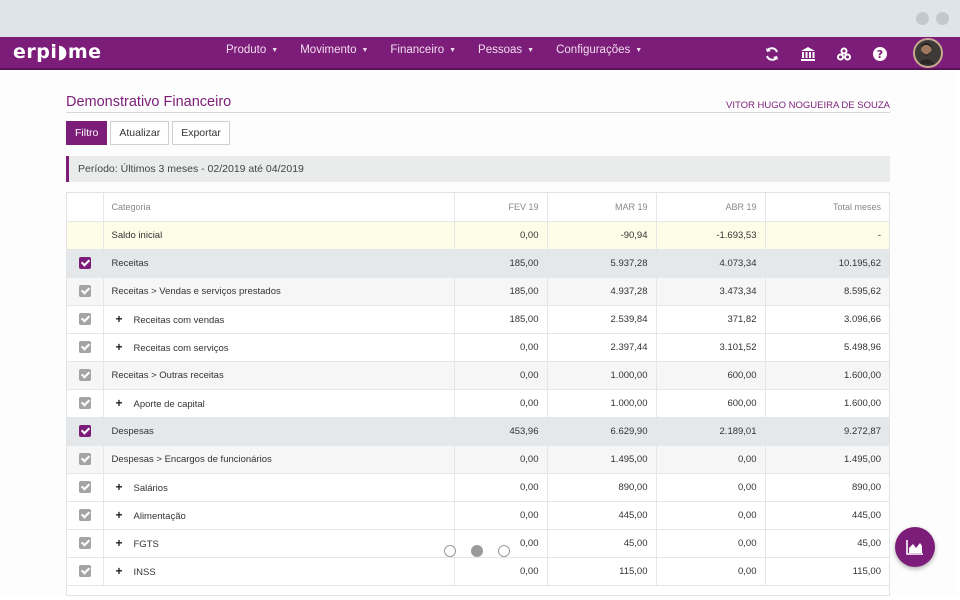 Image resolution: width=960 pixels, height=600 pixels. What do you see at coordinates (602, 263) in the screenshot?
I see `mar19-cell: 5.937,28` at bounding box center [602, 263].